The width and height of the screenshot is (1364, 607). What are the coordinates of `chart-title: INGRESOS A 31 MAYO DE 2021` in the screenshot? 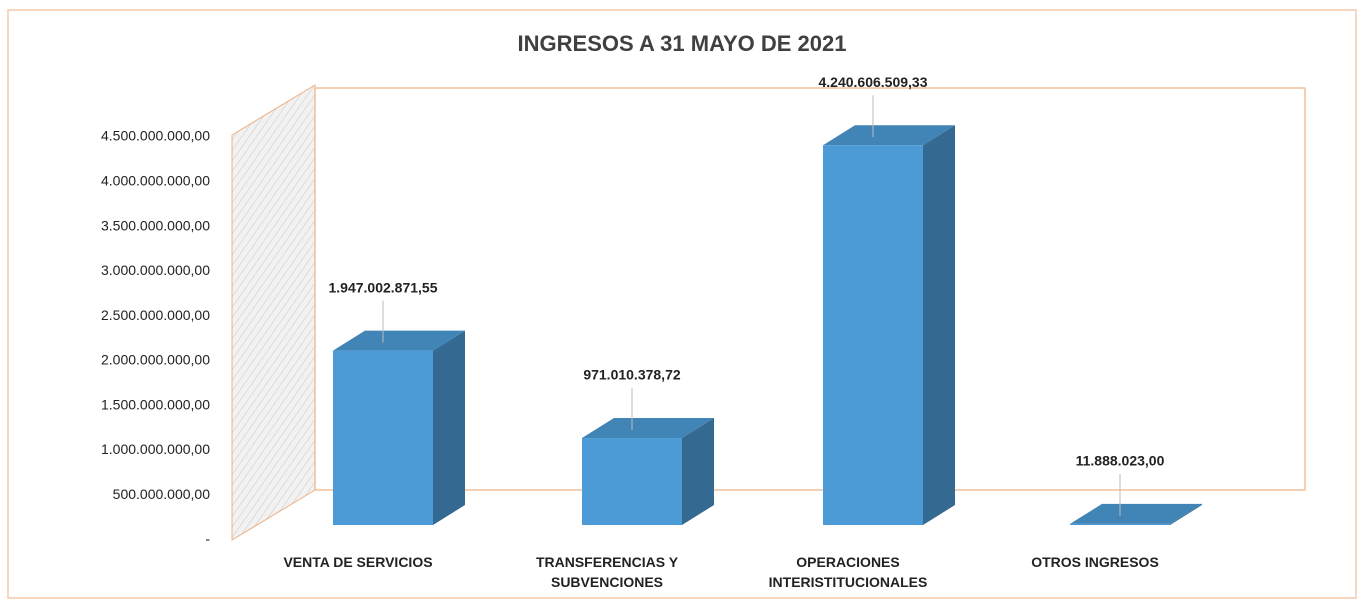 It's located at (682, 43).